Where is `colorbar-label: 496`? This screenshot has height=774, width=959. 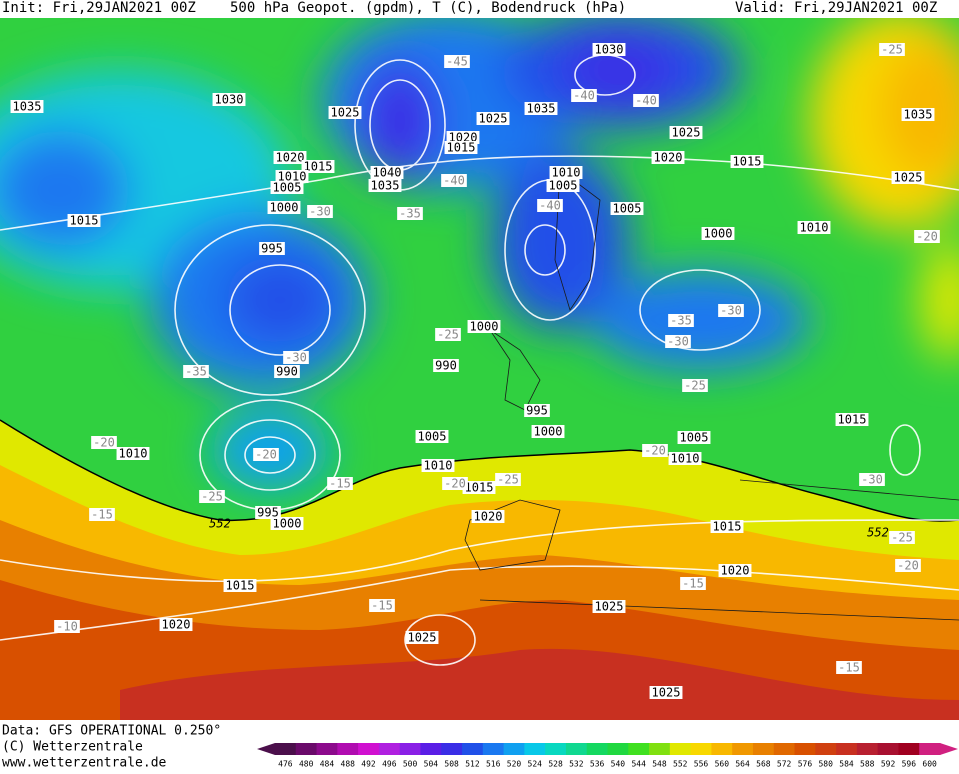
colorbar-label: 496 is located at coordinates (389, 764).